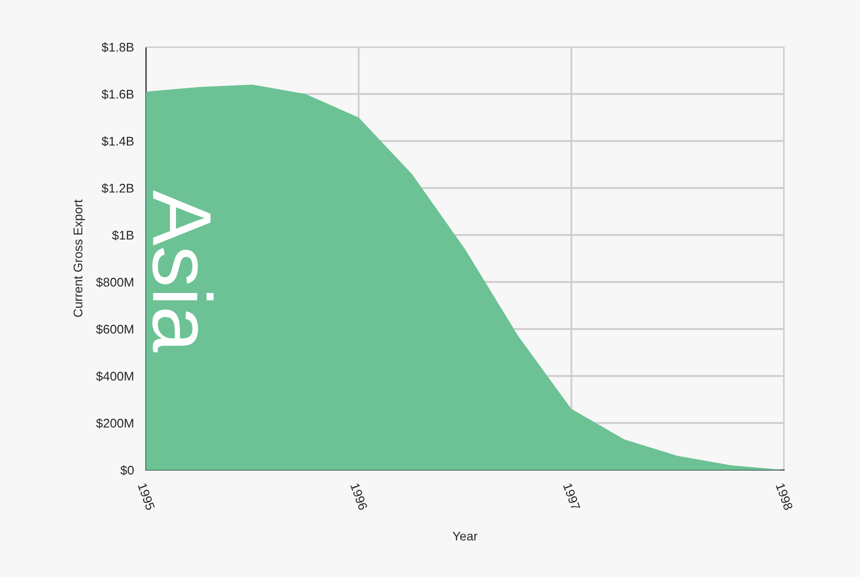  Describe the element at coordinates (115, 329) in the screenshot. I see `y-tick-label: $600M` at that location.